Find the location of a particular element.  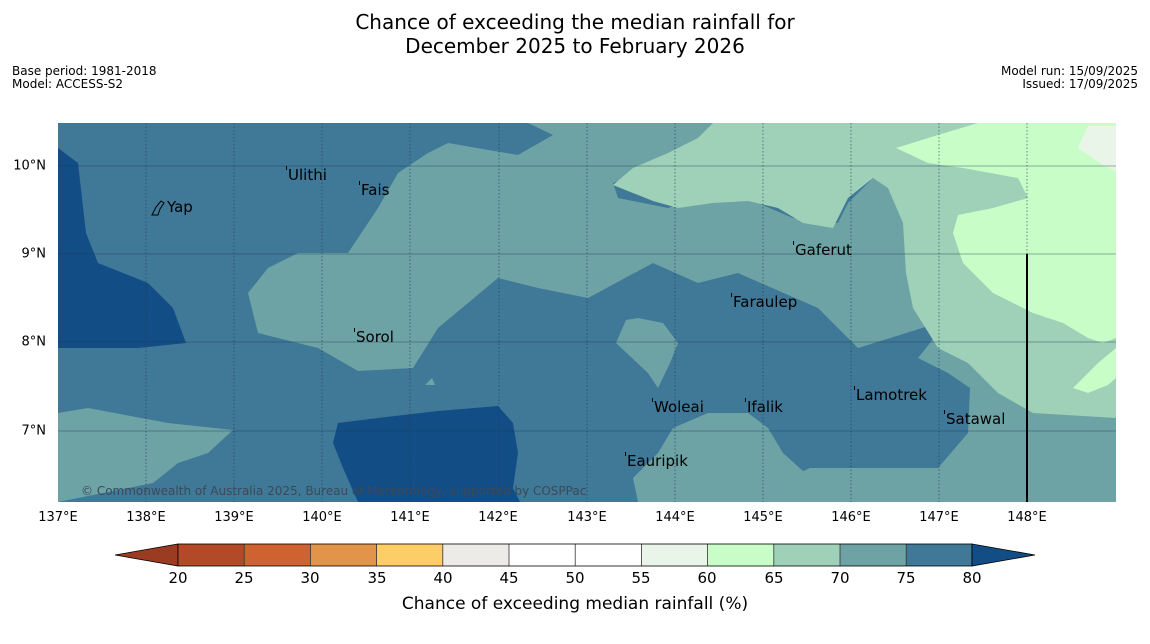

region-70-75-dot is located at coordinates (430, 381).